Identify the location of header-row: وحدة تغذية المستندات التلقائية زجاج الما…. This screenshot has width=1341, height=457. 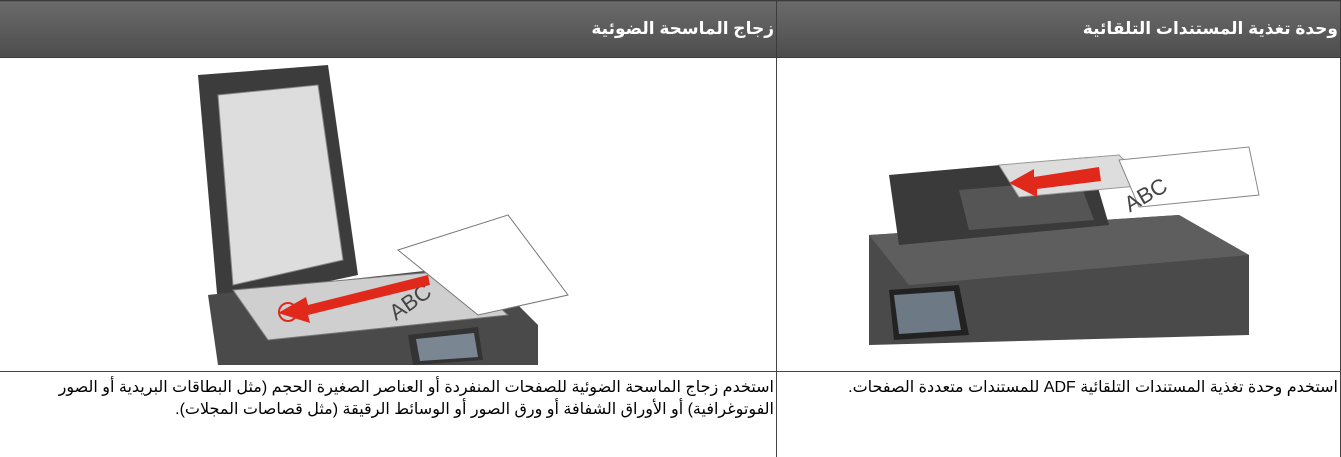
(670, 29).